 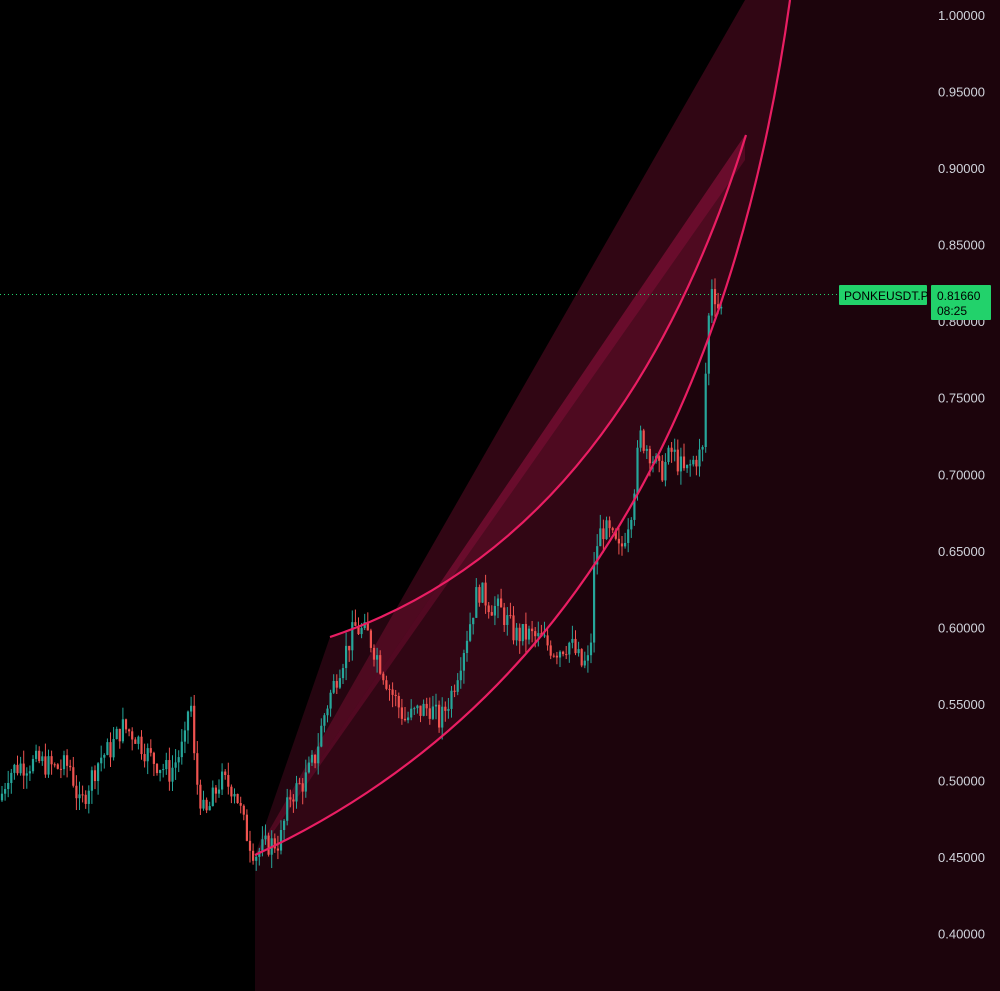 I want to click on y-tick-label: 0.70000, so click(x=961, y=474).